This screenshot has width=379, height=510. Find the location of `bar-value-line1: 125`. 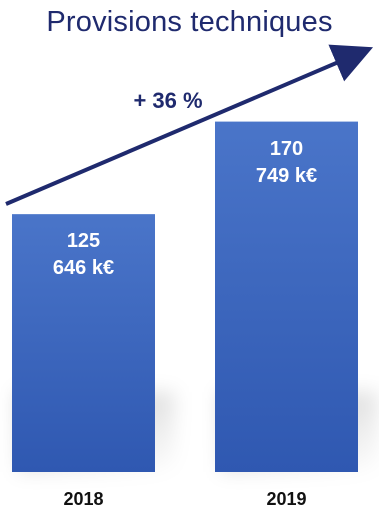

bar-value-line1: 125 is located at coordinates (83, 241).